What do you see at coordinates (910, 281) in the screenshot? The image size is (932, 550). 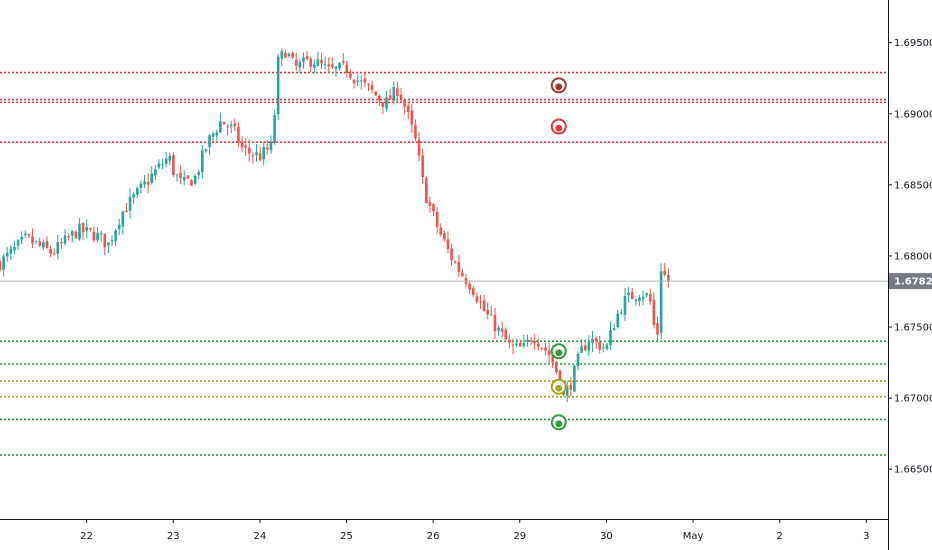 I see `last-price-badge: 1.67823` at bounding box center [910, 281].